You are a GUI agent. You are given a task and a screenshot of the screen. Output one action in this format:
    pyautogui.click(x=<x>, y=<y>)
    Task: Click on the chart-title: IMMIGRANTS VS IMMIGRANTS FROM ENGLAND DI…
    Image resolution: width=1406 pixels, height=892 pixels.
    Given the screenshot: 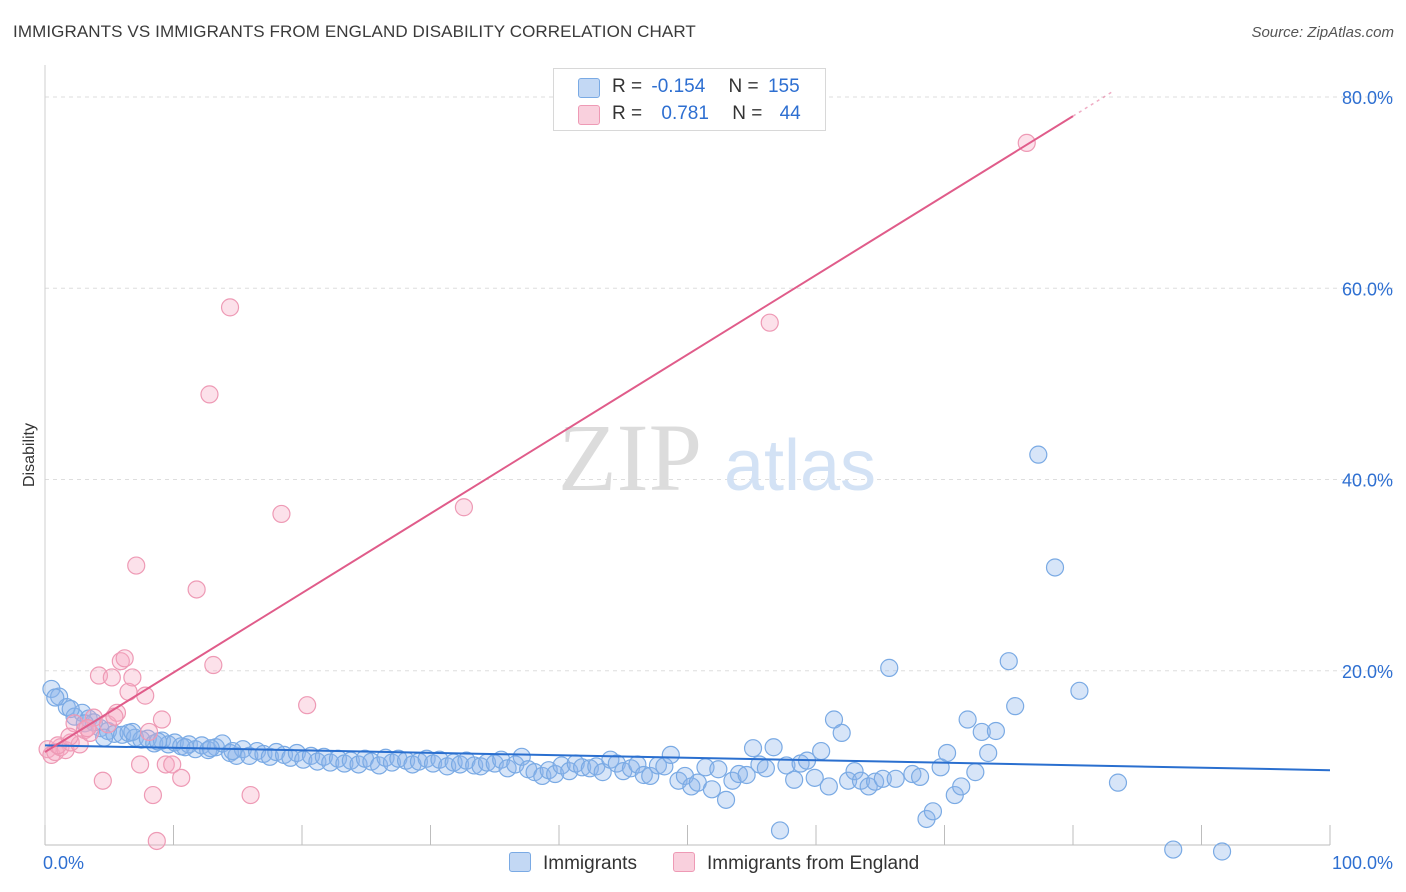 What is the action you would take?
    pyautogui.click(x=354, y=31)
    